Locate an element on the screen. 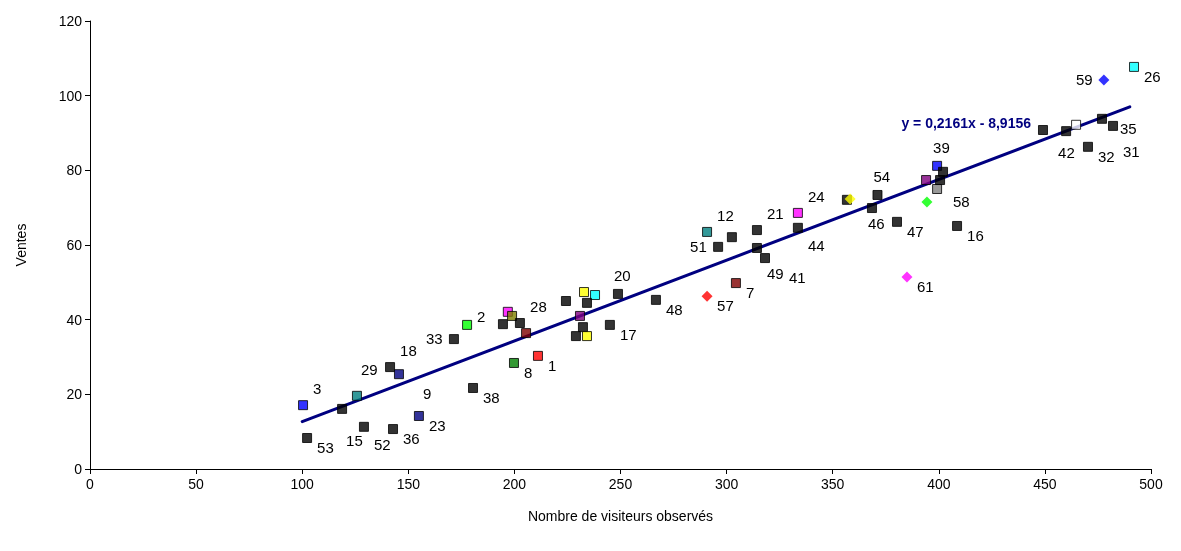 The image size is (1181, 551). y-tick-label: 100 is located at coordinates (70, 95).